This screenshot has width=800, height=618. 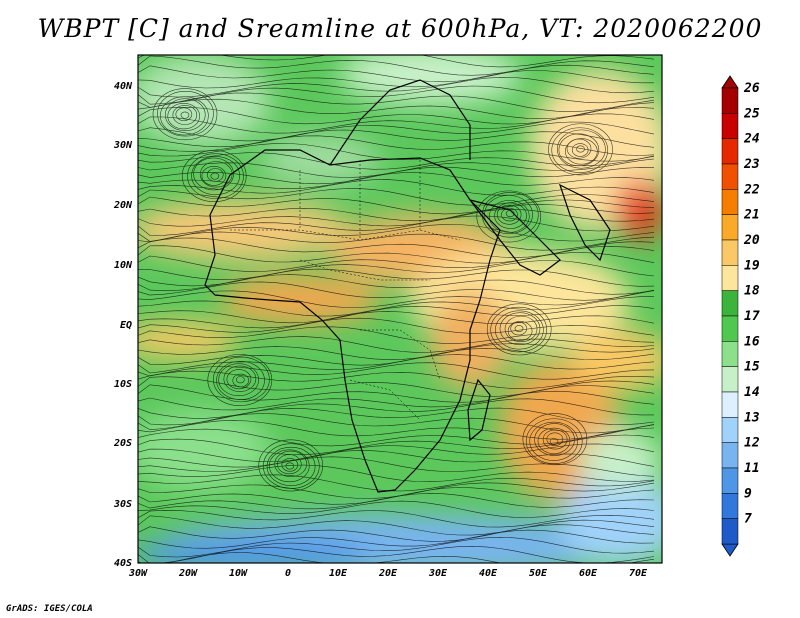 I want to click on lat-label: 30N, so click(x=123, y=145).